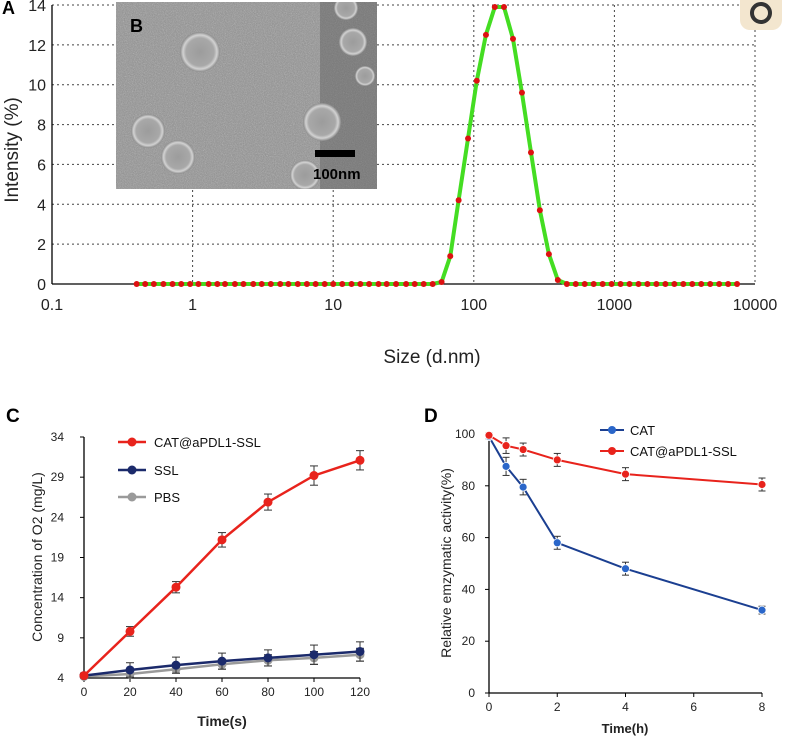  I want to click on series-ssl, so click(222, 661).